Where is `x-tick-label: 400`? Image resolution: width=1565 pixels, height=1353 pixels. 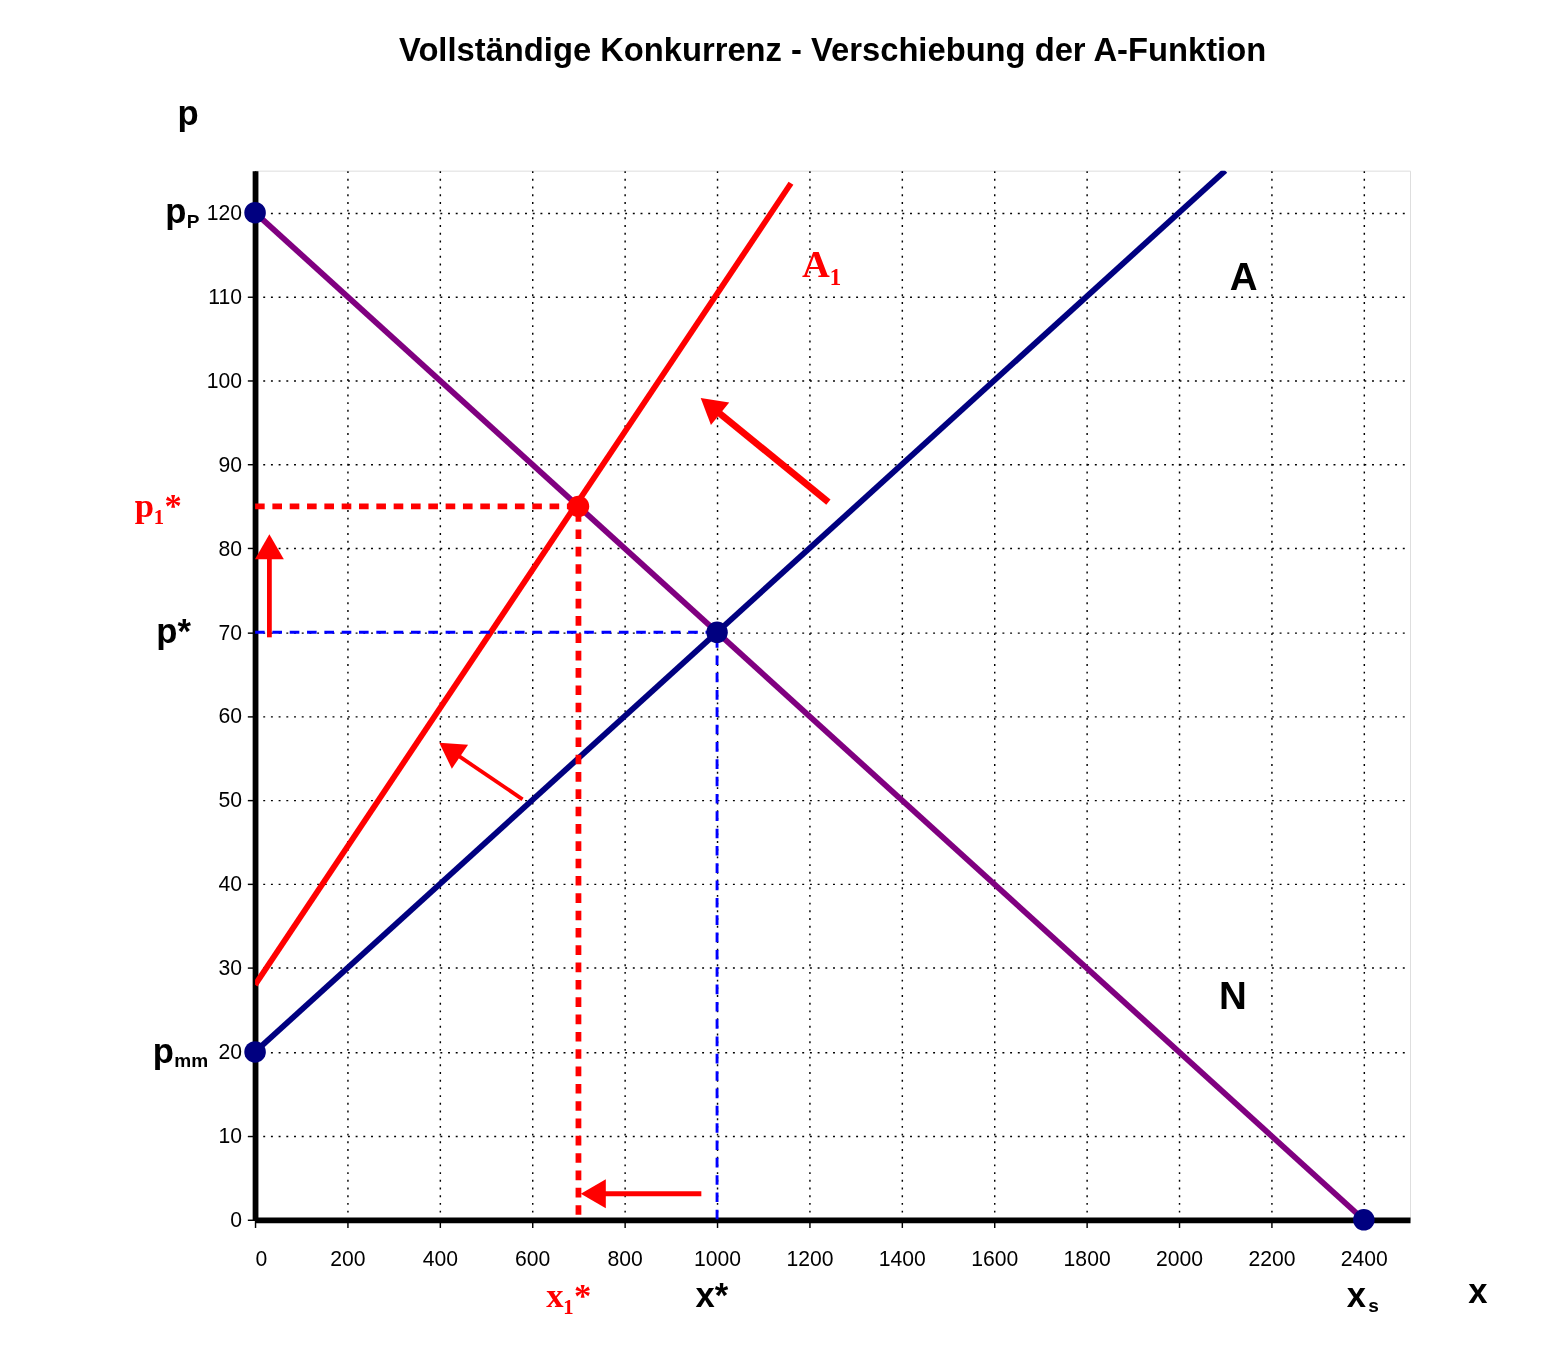
x-tick-label: 400 is located at coordinates (440, 1258).